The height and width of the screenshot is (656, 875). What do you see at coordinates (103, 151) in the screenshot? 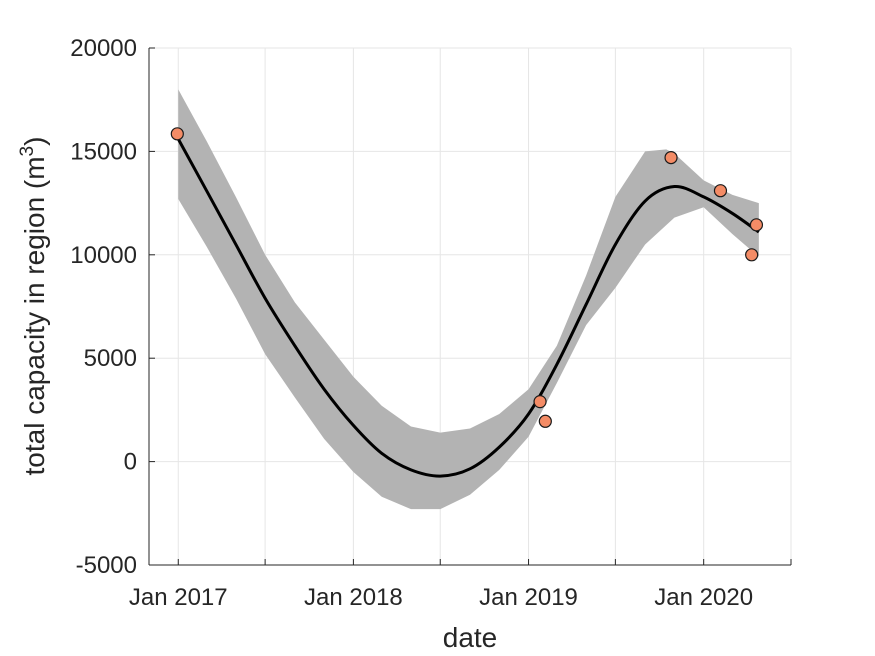
I see `y-tick-label: 15000` at bounding box center [103, 151].